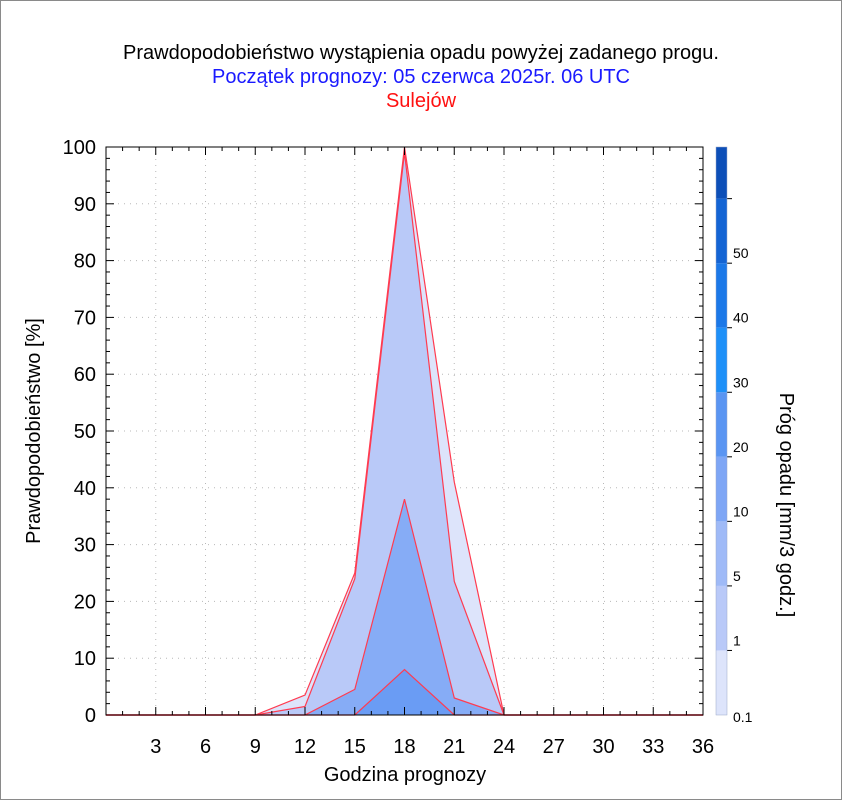 The height and width of the screenshot is (800, 842). Describe the element at coordinates (743, 485) in the screenshot. I see `colorbar-labels: 0.1 1 5 10 20 30 40 50` at that location.